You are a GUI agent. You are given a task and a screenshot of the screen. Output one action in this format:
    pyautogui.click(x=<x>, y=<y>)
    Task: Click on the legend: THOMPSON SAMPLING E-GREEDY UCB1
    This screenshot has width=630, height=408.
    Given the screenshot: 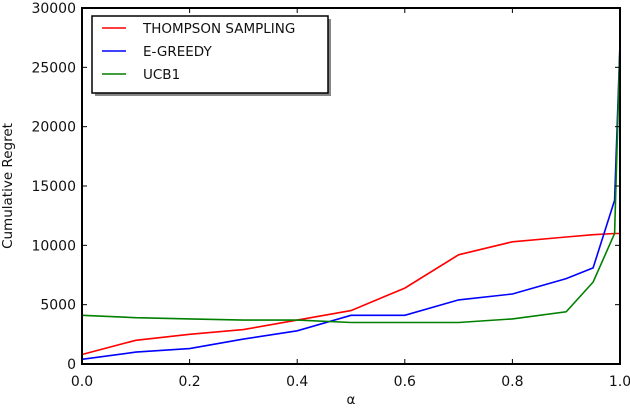 What is the action you would take?
    pyautogui.click(x=211, y=55)
    